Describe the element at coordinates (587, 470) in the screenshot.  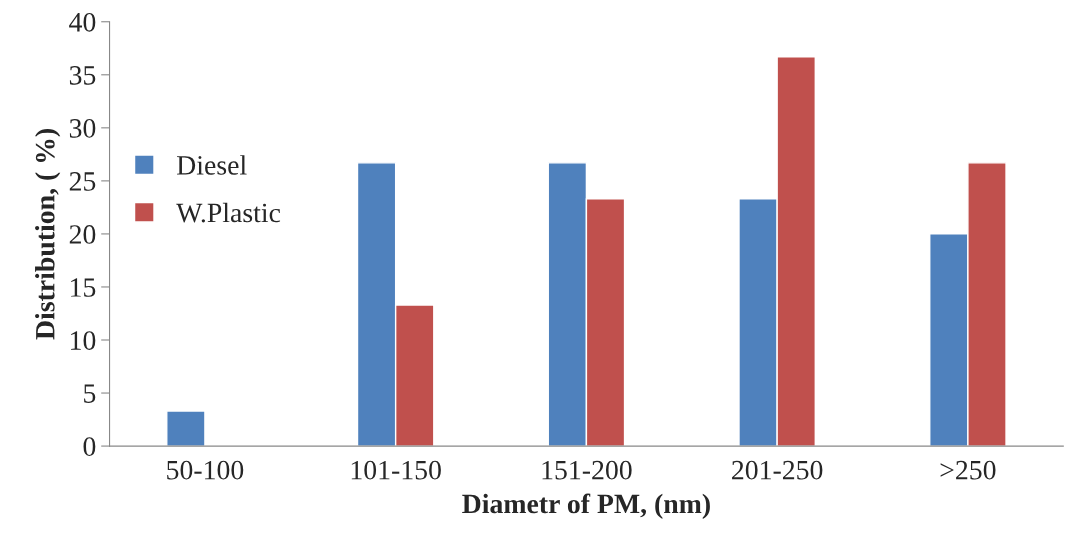
I see `x-tick-label: 151-200` at that location.